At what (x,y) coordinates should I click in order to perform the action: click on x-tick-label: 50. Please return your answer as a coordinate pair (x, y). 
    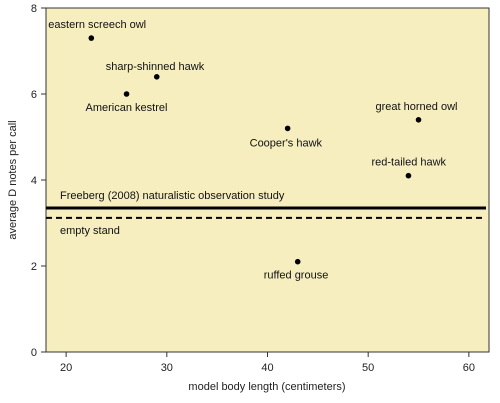
    Looking at the image, I should click on (368, 368).